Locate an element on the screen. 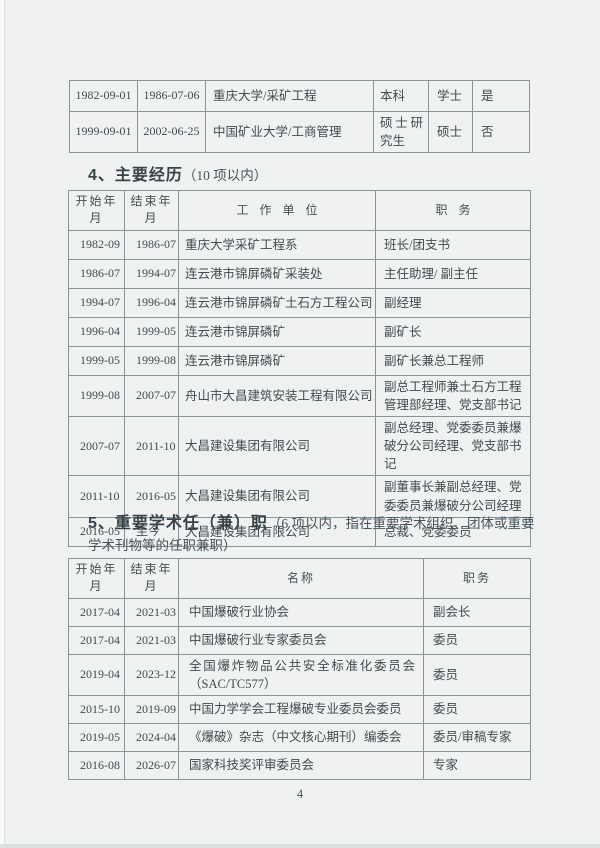 The height and width of the screenshot is (848, 600). work-organization: 连云港市锦屏磷矿土石方工程公司 is located at coordinates (277, 302).